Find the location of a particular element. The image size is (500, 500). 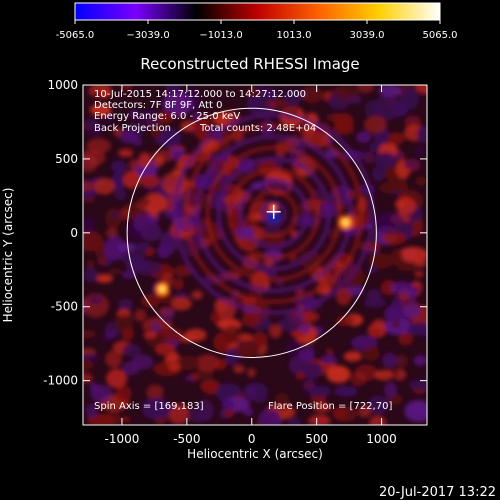

plot-title: Reconstructed RHESSI Image is located at coordinates (249, 64).